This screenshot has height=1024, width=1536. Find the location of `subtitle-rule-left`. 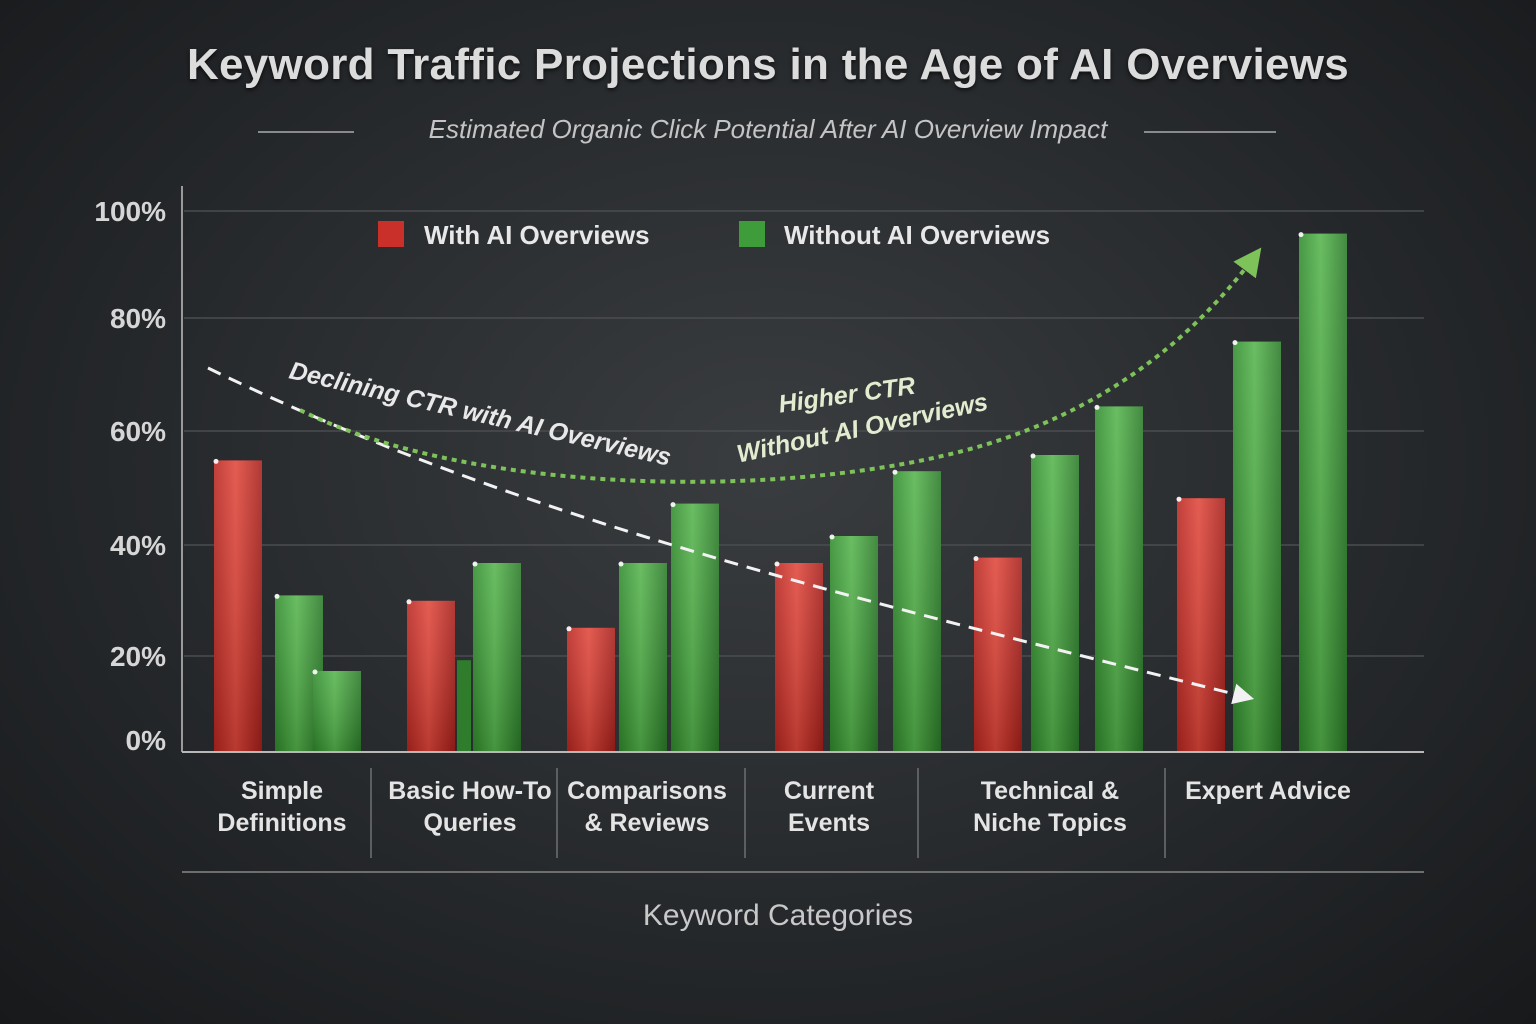

subtitle-rule-left is located at coordinates (306, 132).